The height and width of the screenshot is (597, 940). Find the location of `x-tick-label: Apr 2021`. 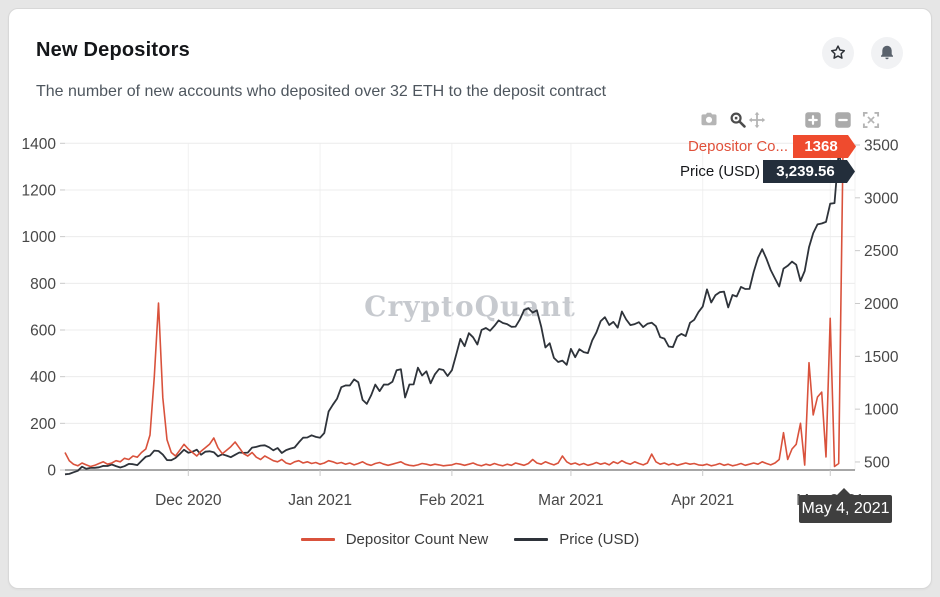

x-tick-label: Apr 2021 is located at coordinates (702, 500).